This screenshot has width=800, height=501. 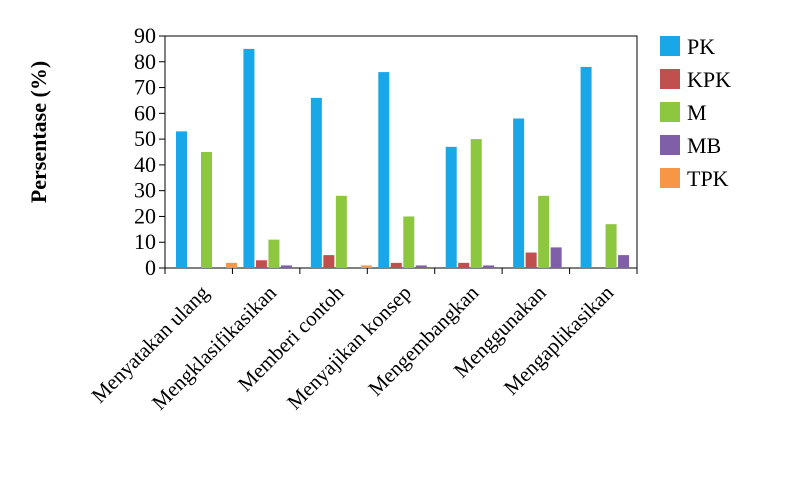 I want to click on y-tick-label: 40, so click(x=145, y=164).